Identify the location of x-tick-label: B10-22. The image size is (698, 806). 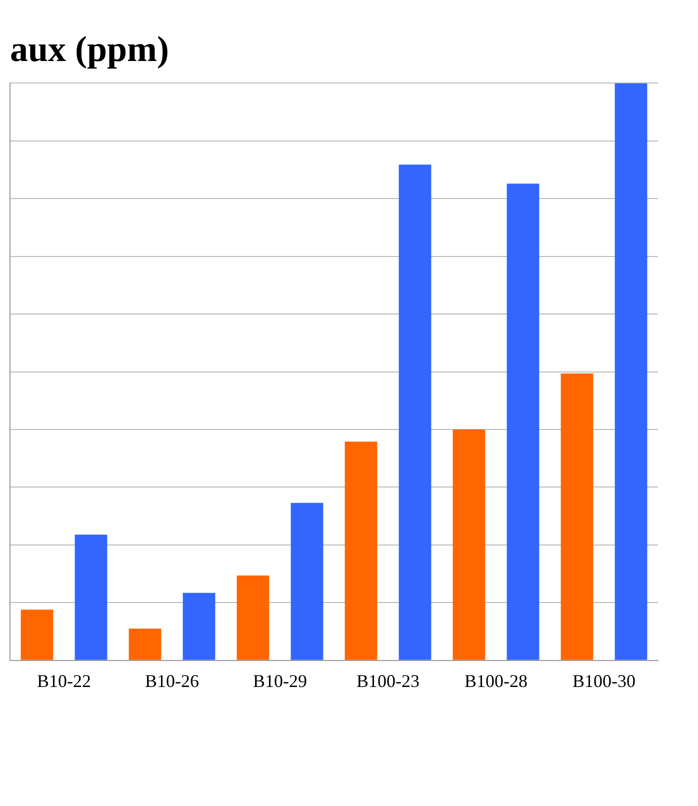
(64, 680).